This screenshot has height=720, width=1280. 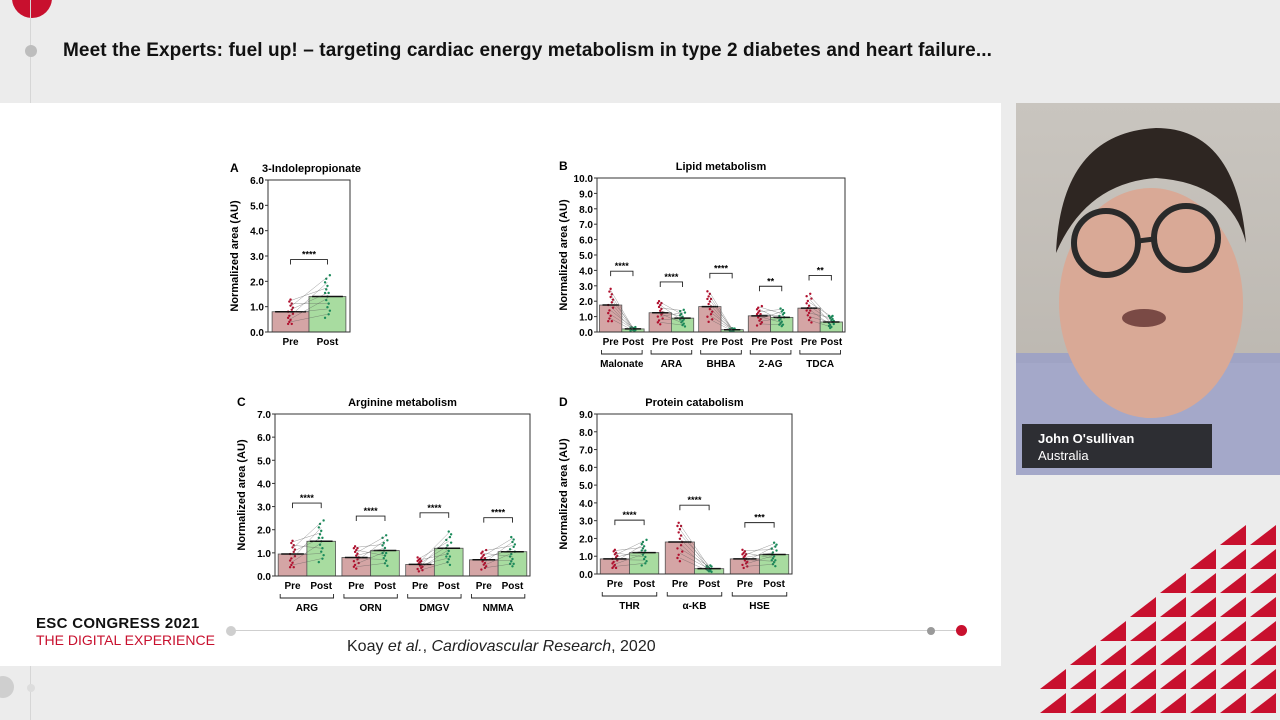 What do you see at coordinates (1117, 446) in the screenshot?
I see `speaker-nametag: John O'sullivan Australia` at bounding box center [1117, 446].